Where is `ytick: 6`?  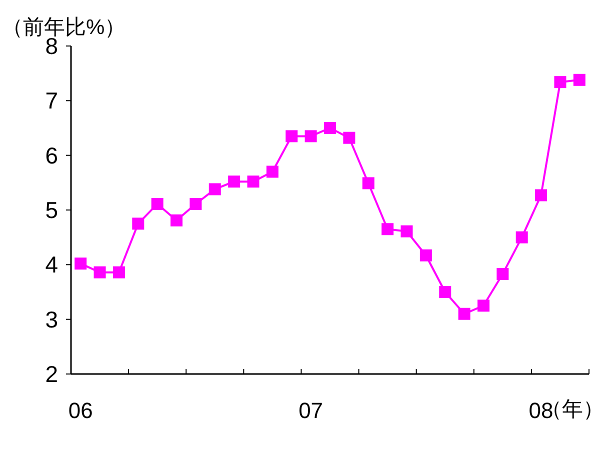 ytick: 6 is located at coordinates (51, 155).